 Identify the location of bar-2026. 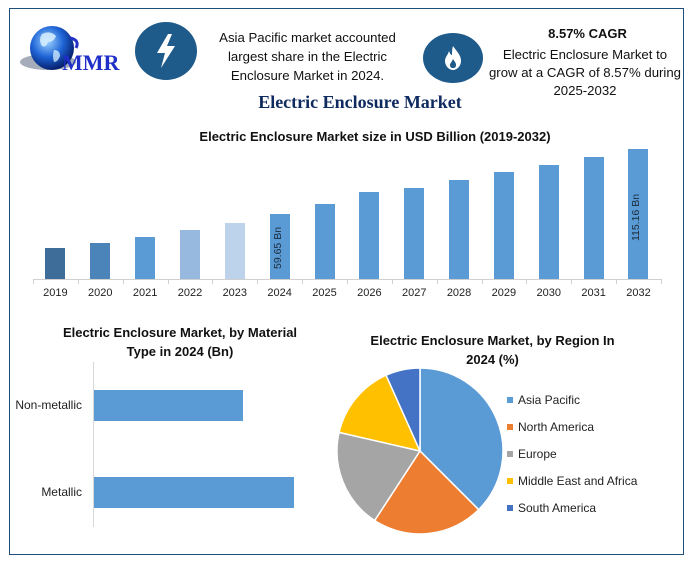
(369, 235).